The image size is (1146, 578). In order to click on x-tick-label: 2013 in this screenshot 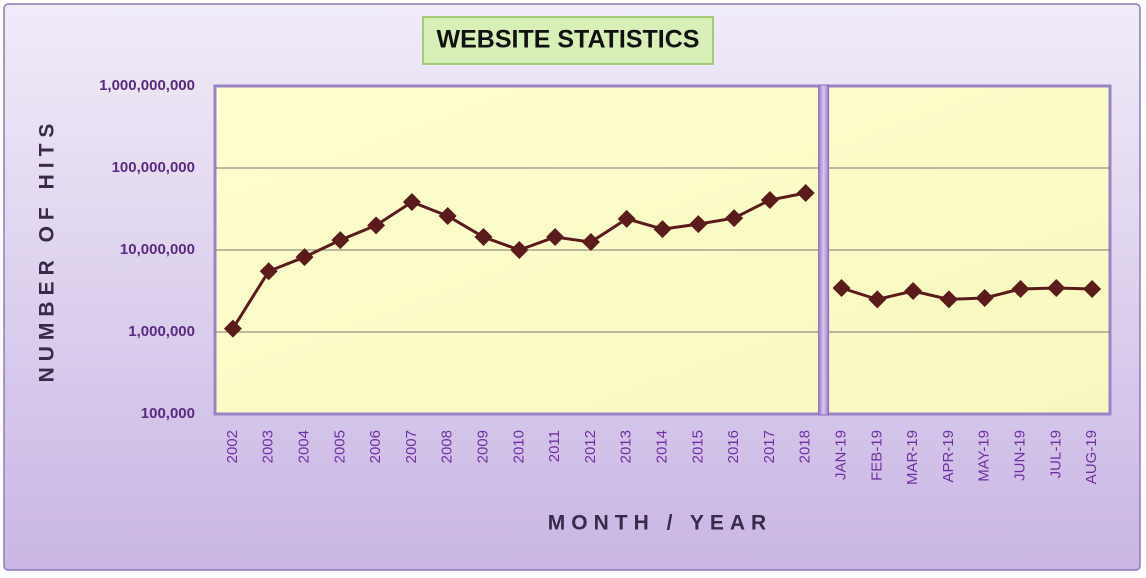, I will do `click(626, 446)`.